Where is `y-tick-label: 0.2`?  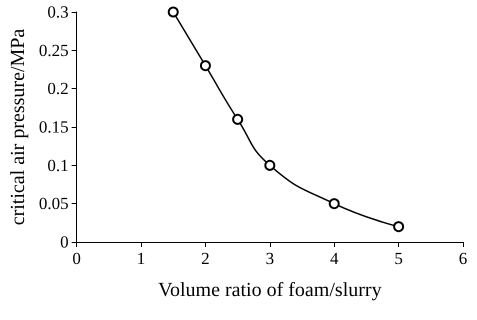
y-tick-label: 0.2 is located at coordinates (58, 88).